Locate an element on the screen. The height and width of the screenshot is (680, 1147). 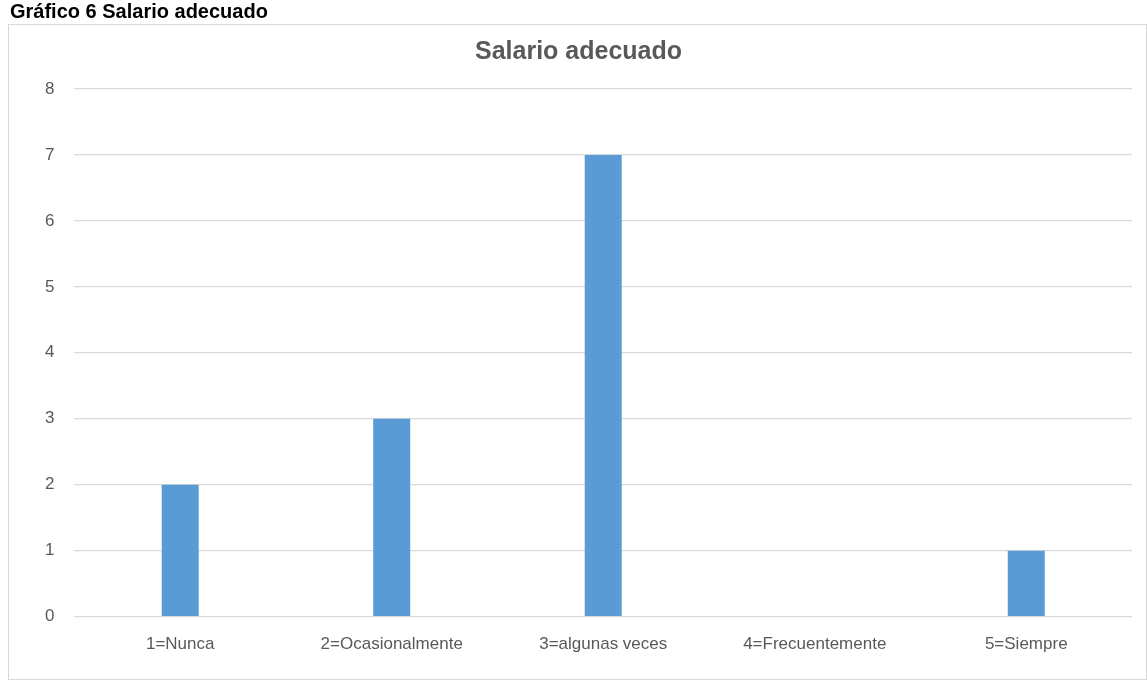
x-tick-label: 5=Siempre is located at coordinates (1026, 644).